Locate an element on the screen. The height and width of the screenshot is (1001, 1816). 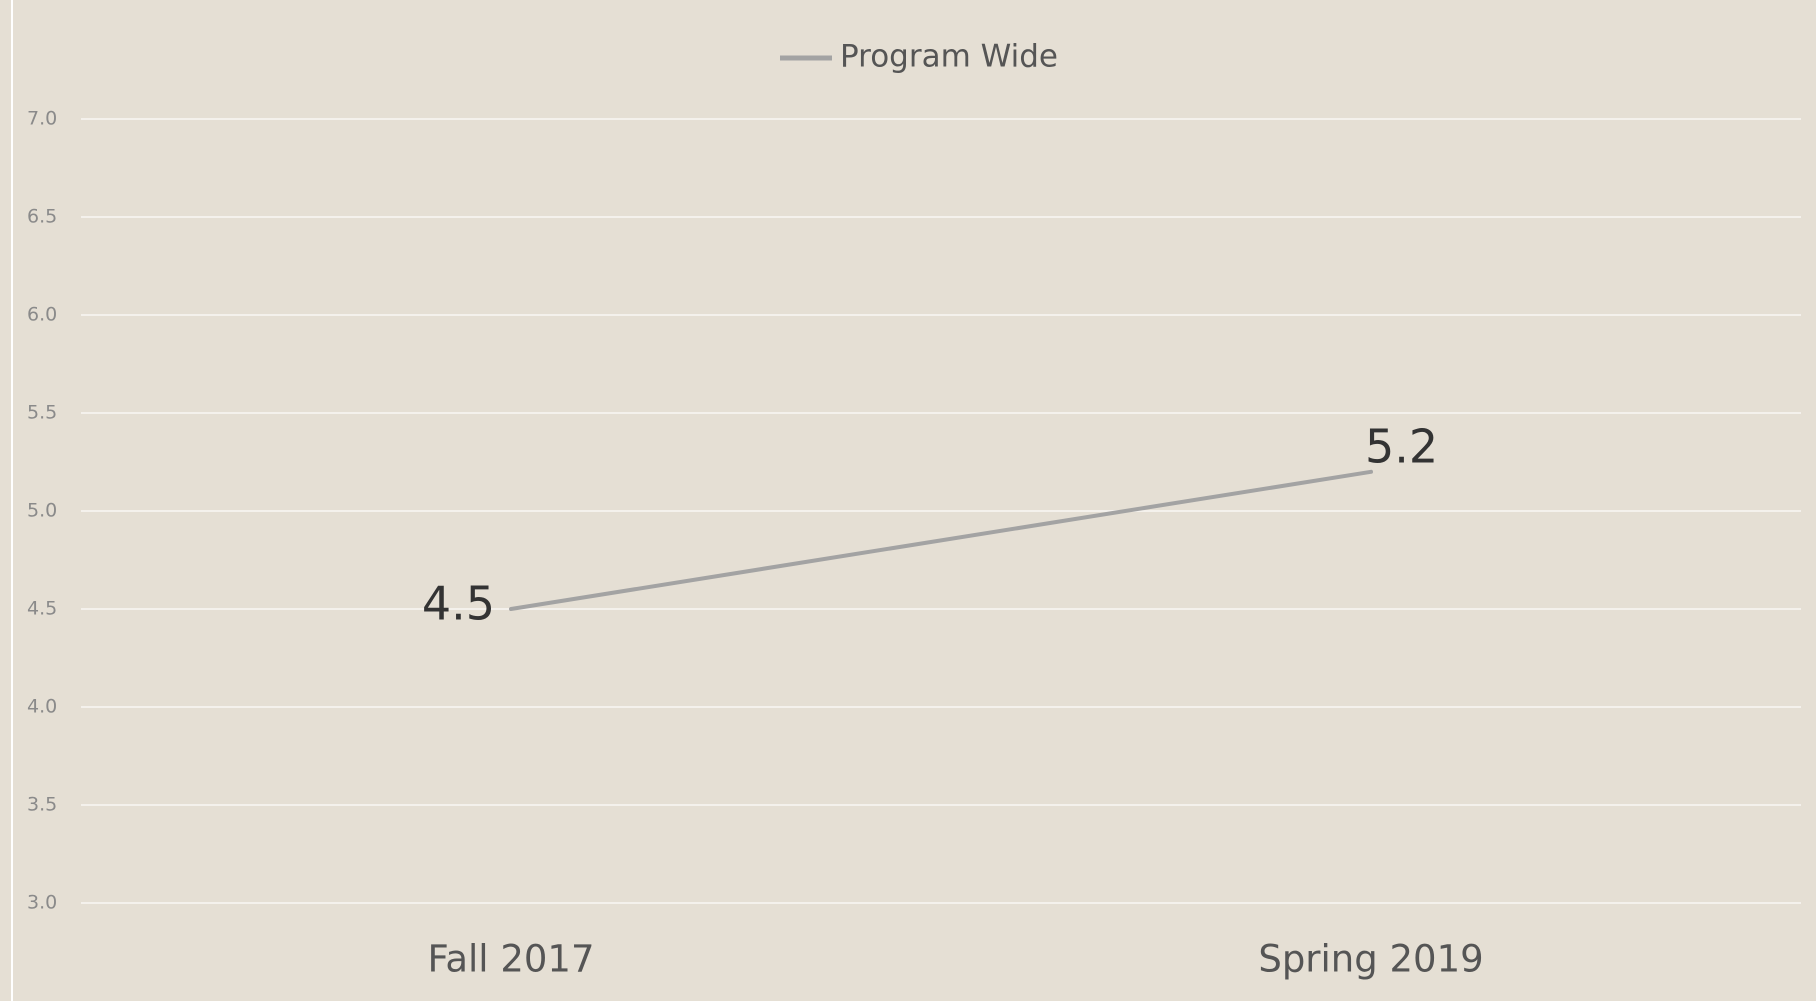
x-tick-label: Fall 2017 is located at coordinates (510, 959).